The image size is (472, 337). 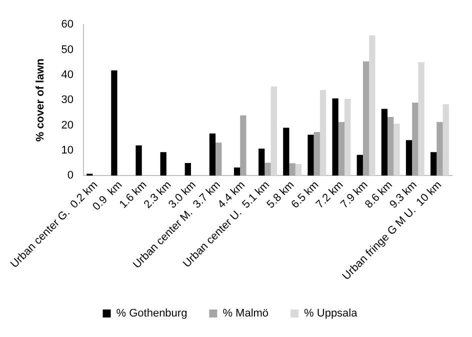 What do you see at coordinates (67, 74) in the screenshot?
I see `y-tick-label: 40` at bounding box center [67, 74].